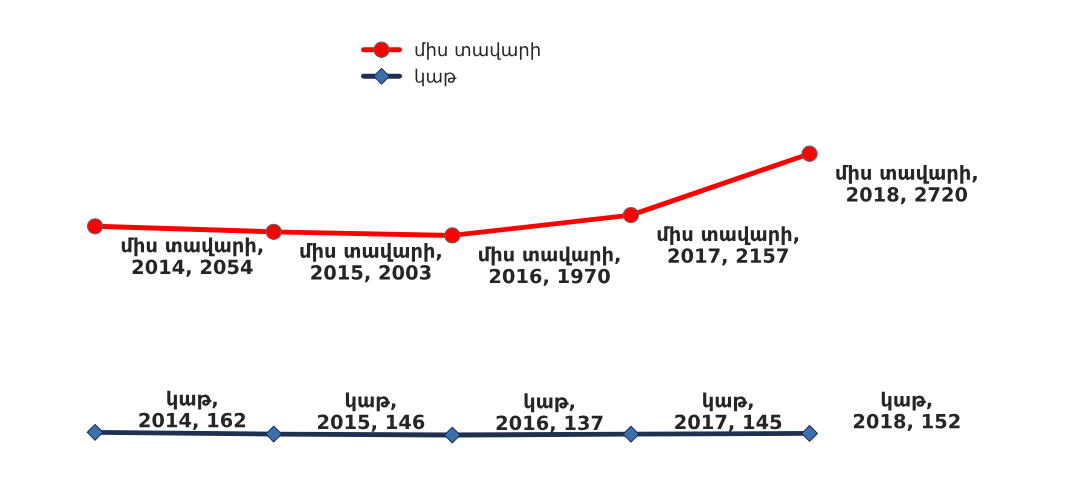  I want to click on data-label: միս տավարի, 2018, 2720, so click(906, 184).